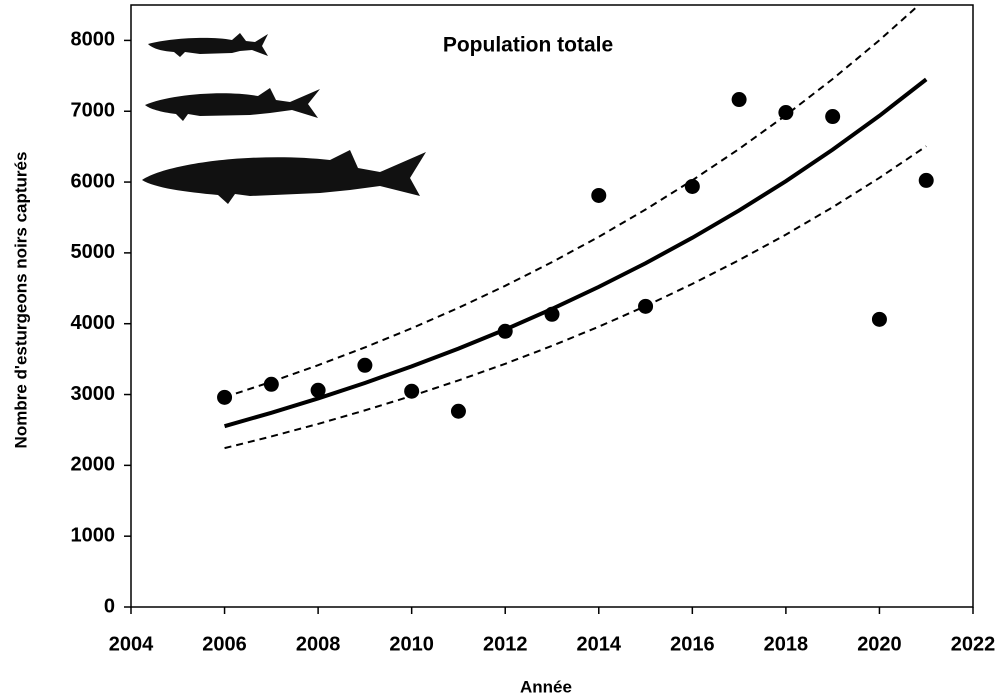 The width and height of the screenshot is (1008, 700). Describe the element at coordinates (973, 644) in the screenshot. I see `x-tick-label: 2022` at that location.